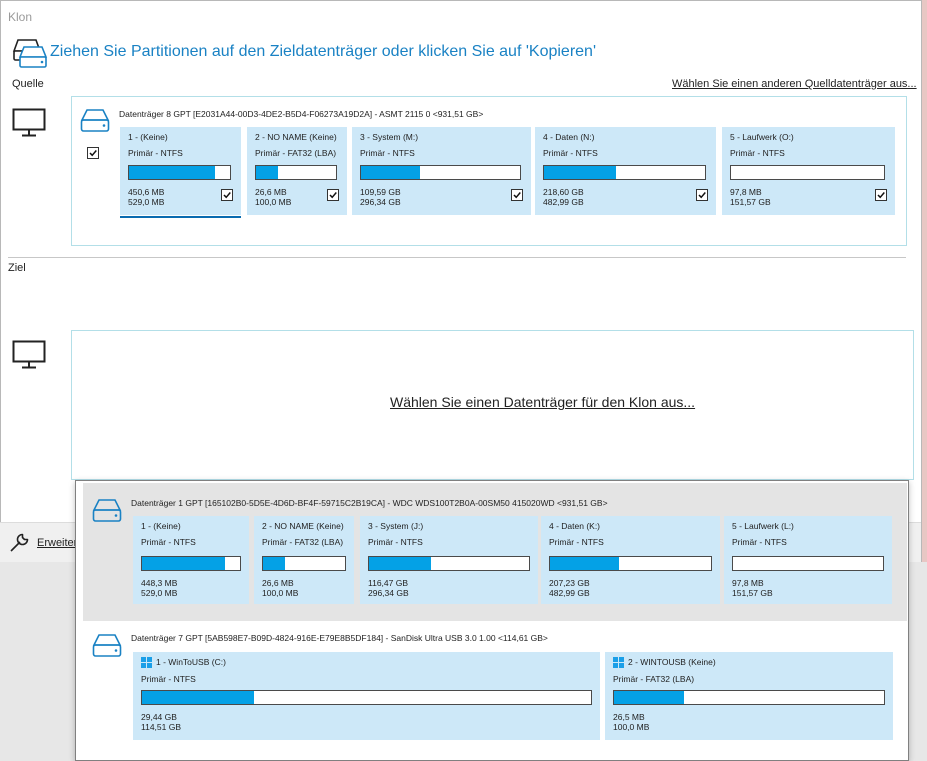 The width and height of the screenshot is (927, 761). Describe the element at coordinates (763, 526) in the screenshot. I see `partition-name: 5 - Laufwerk (L:)` at that location.